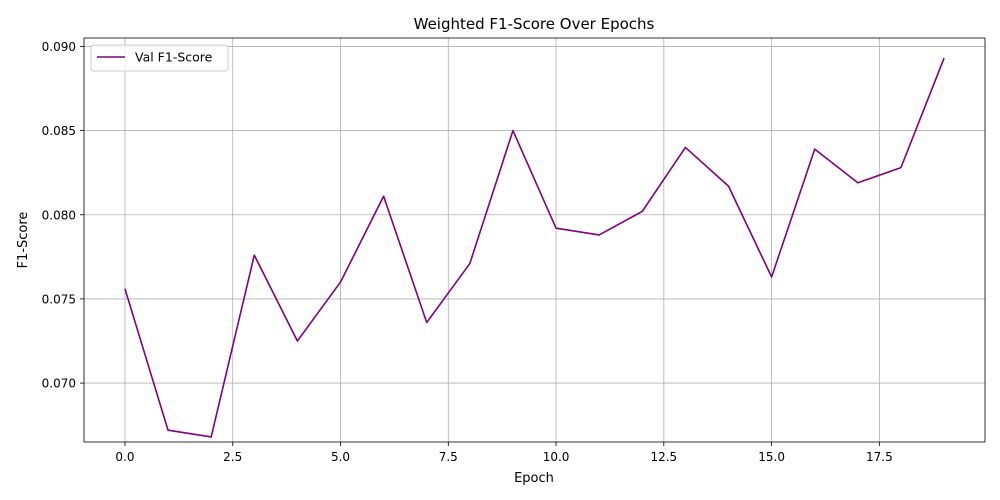 This screenshot has width=1000, height=500. I want to click on y-axis-ticks: 0.070 0.075 0.080 0.085 0.090, so click(63, 215).